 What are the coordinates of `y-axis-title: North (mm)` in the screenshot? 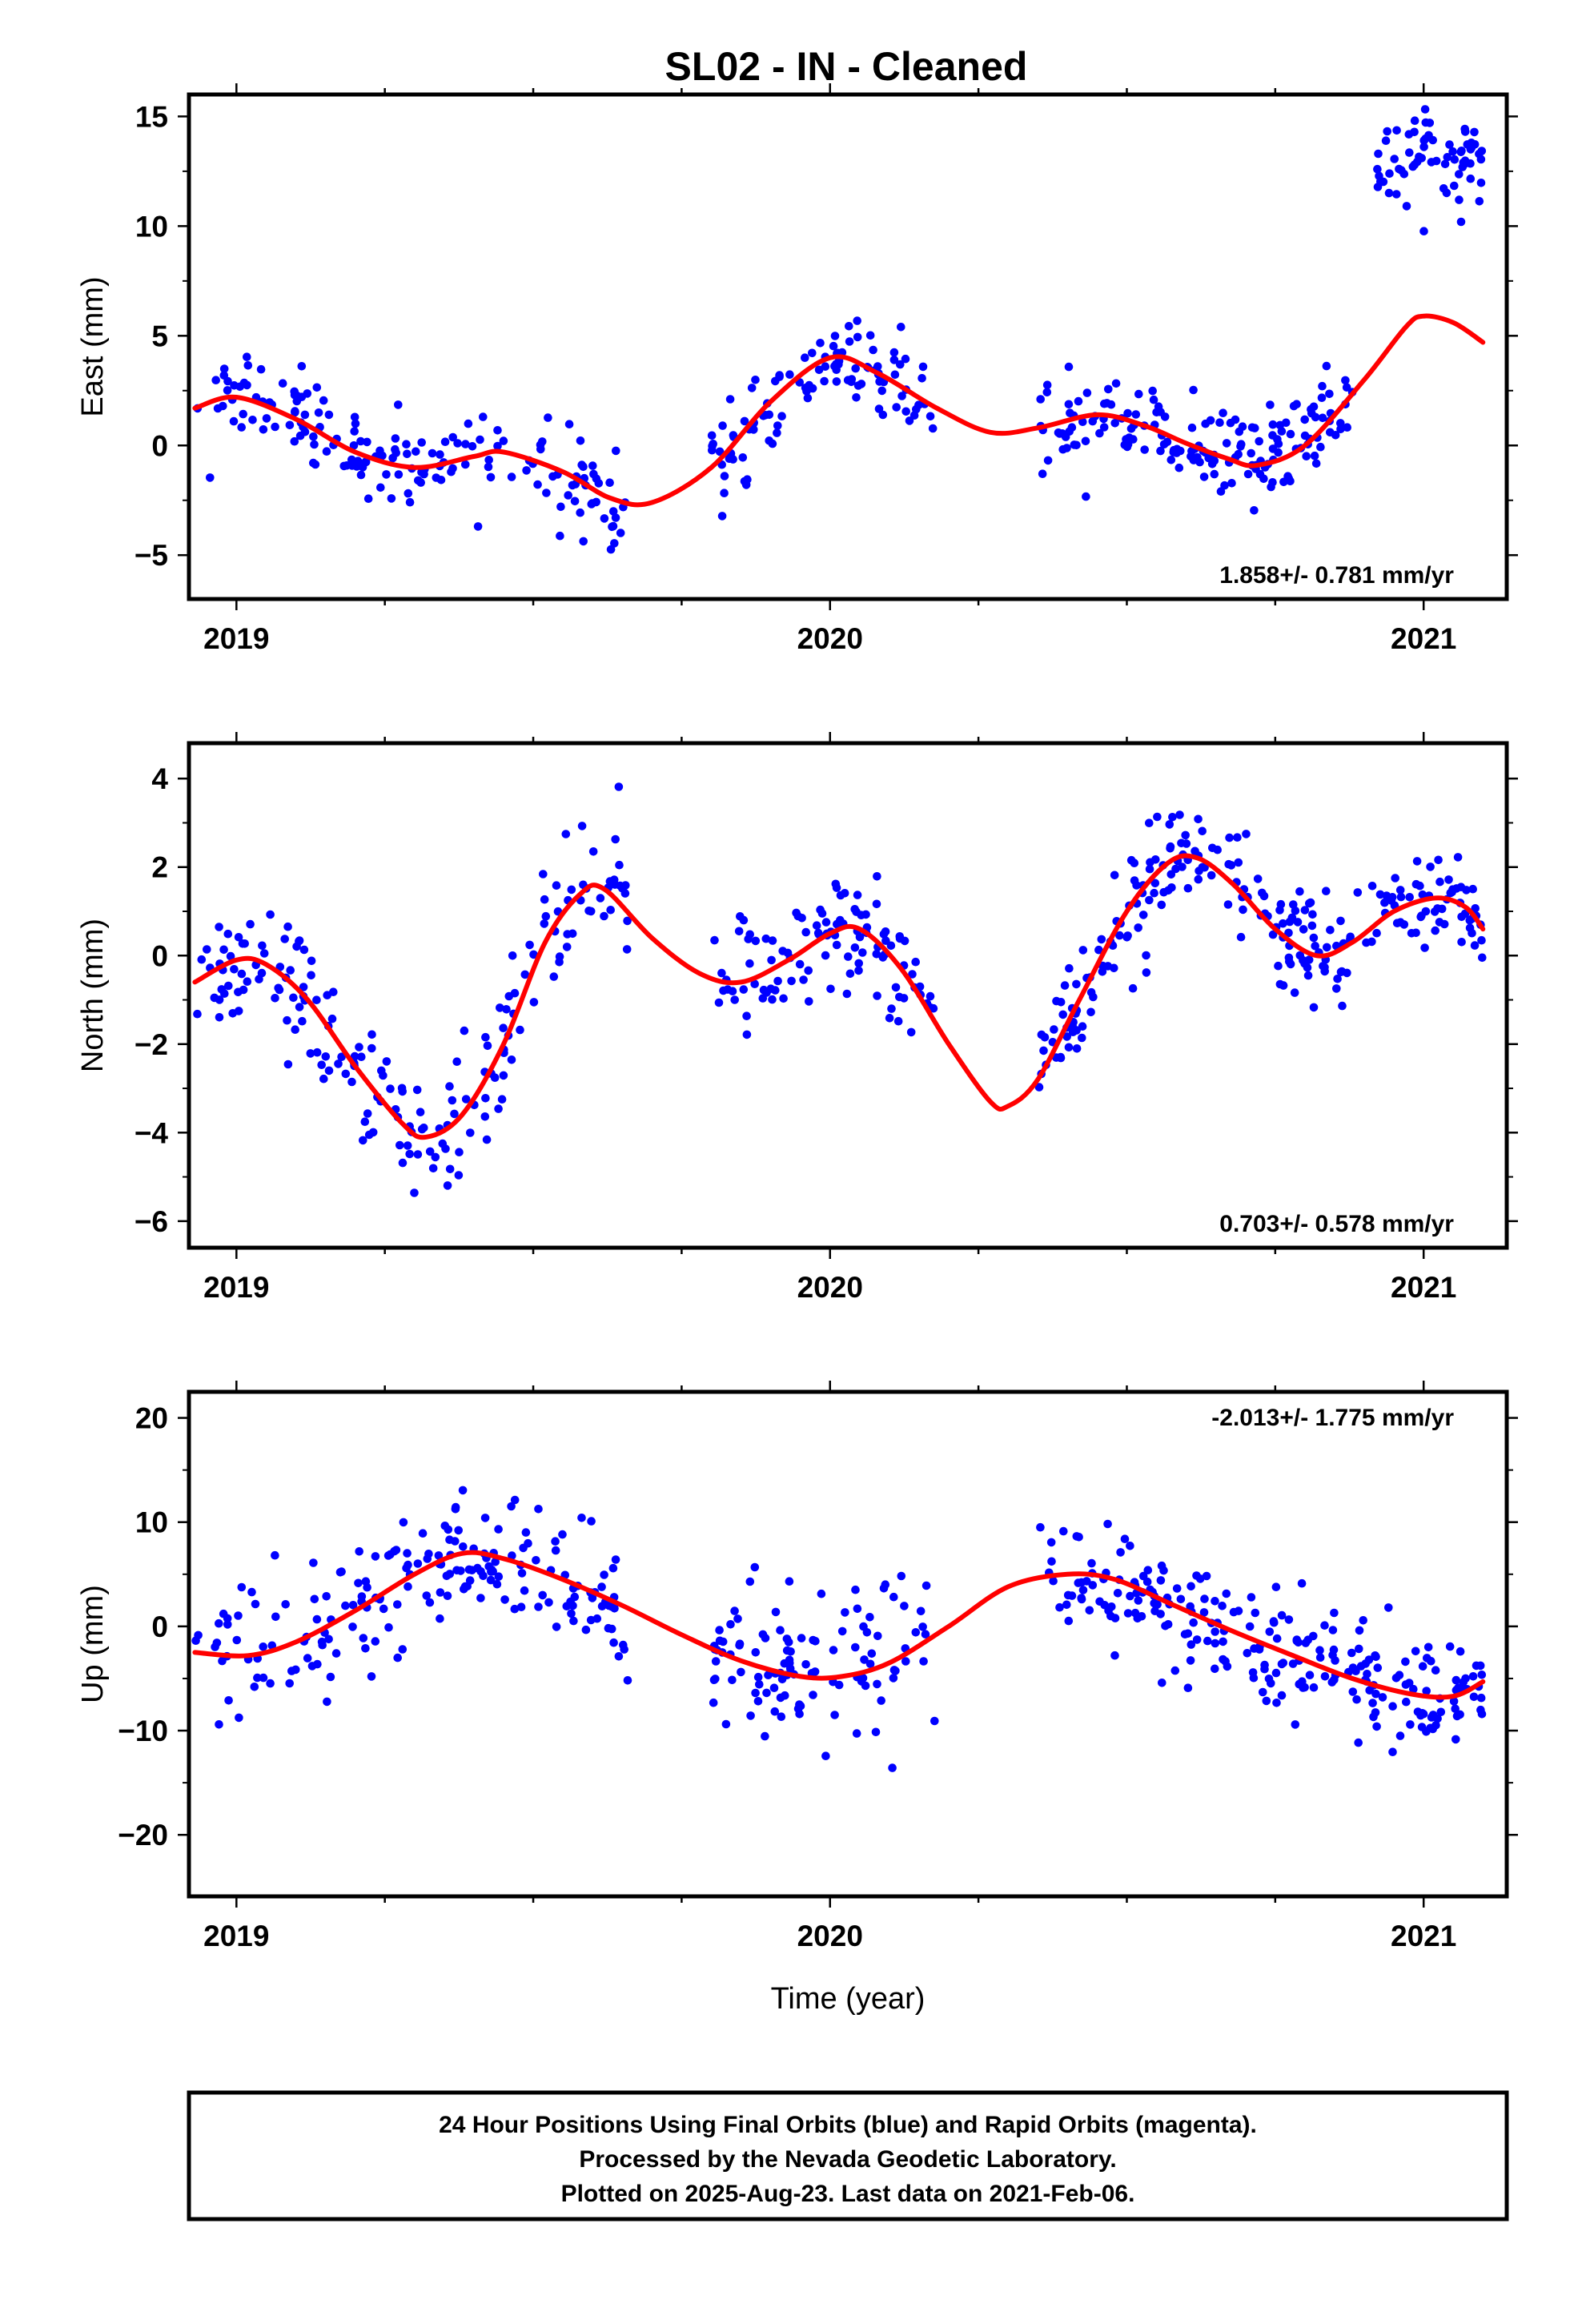 It's located at (93, 995).